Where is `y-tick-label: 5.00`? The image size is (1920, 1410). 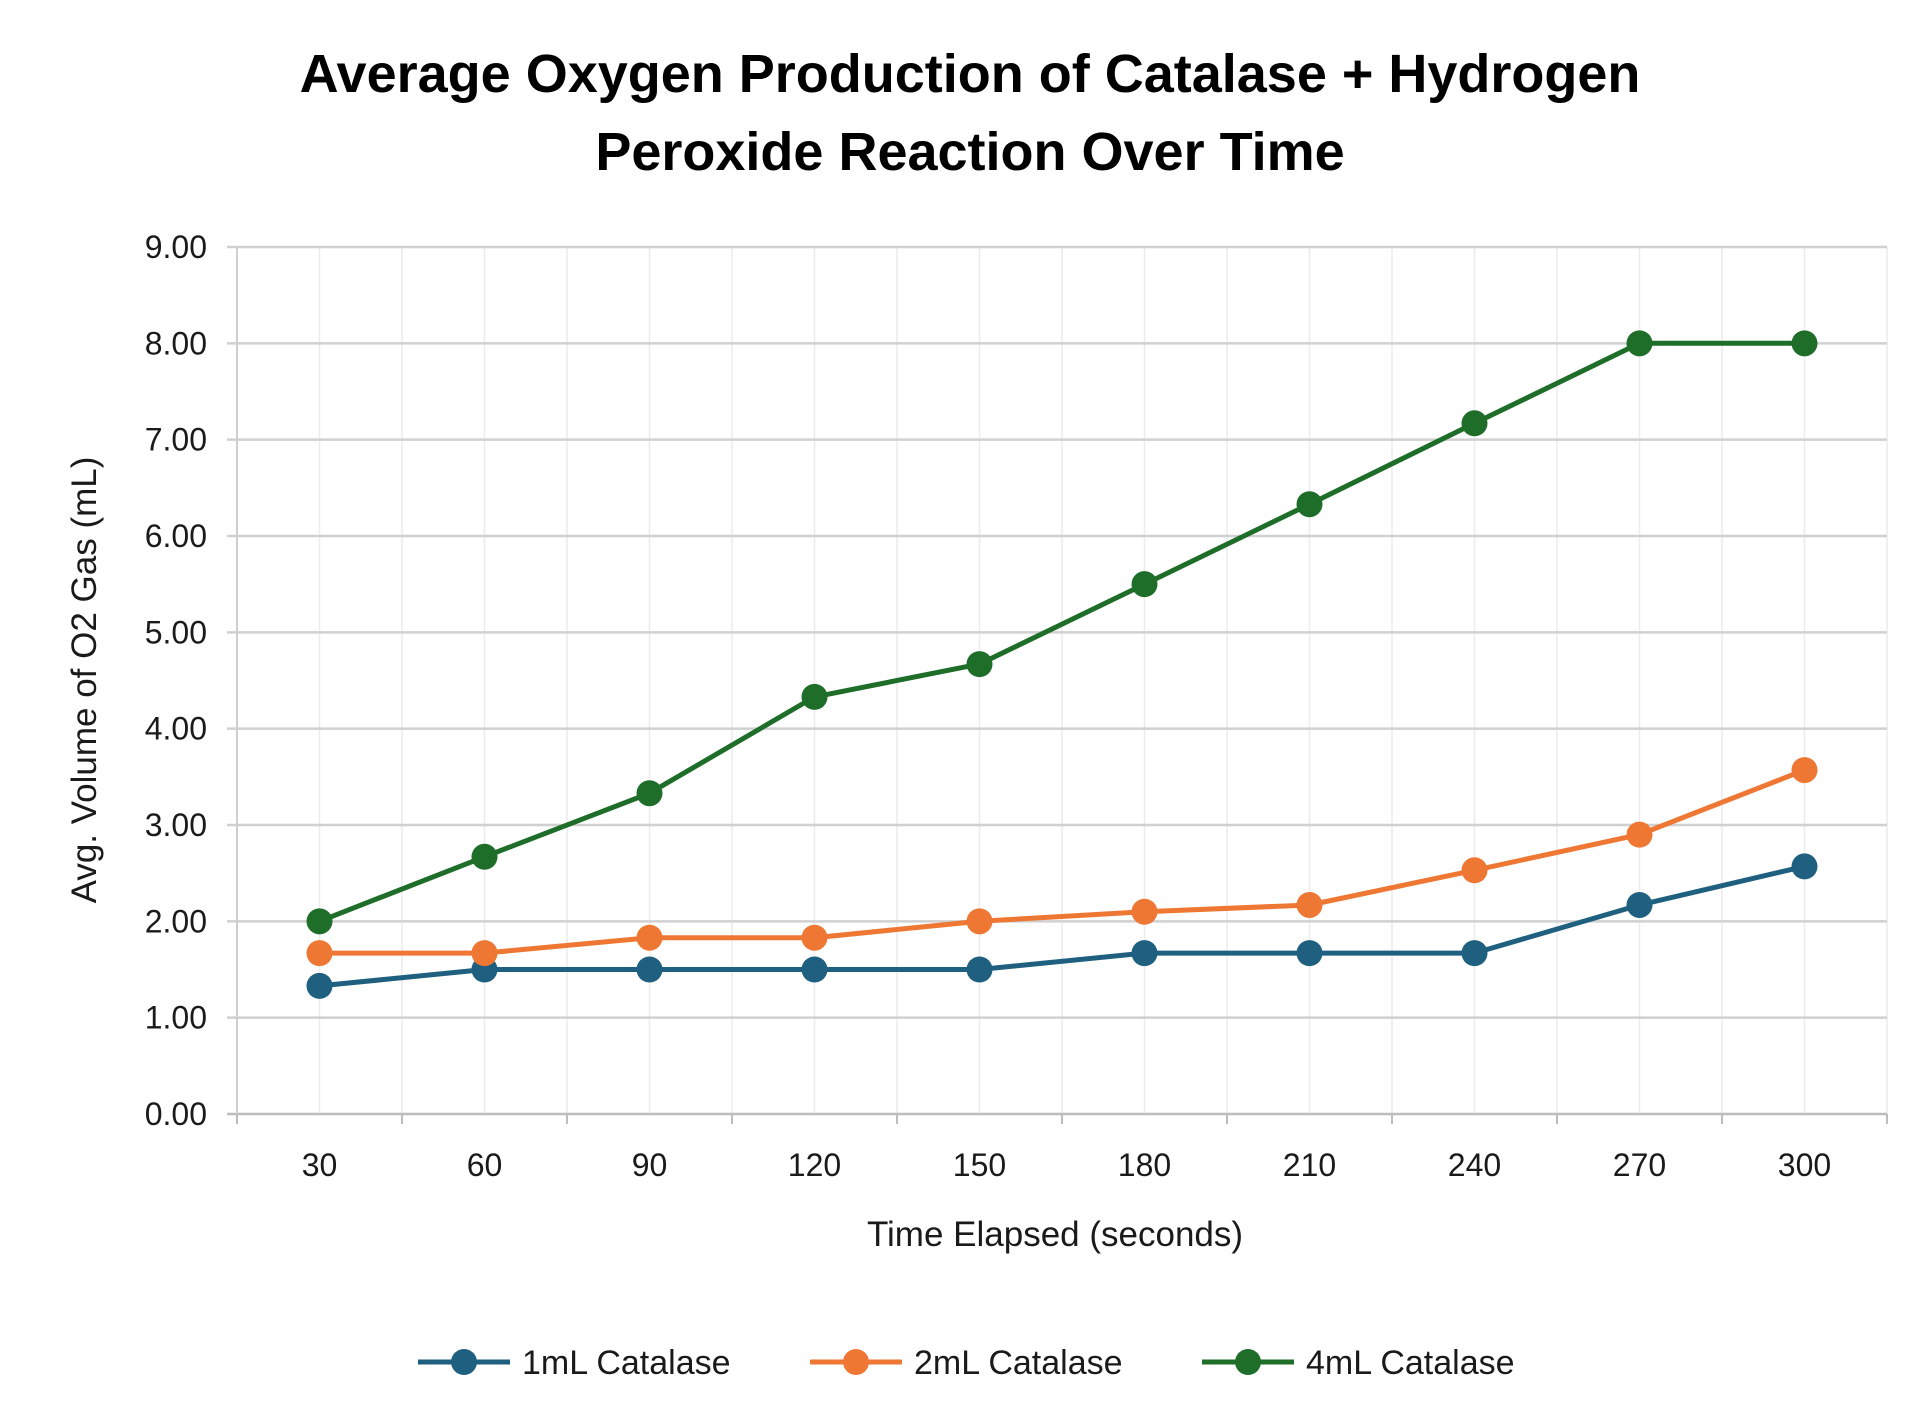
y-tick-label: 5.00 is located at coordinates (176, 632).